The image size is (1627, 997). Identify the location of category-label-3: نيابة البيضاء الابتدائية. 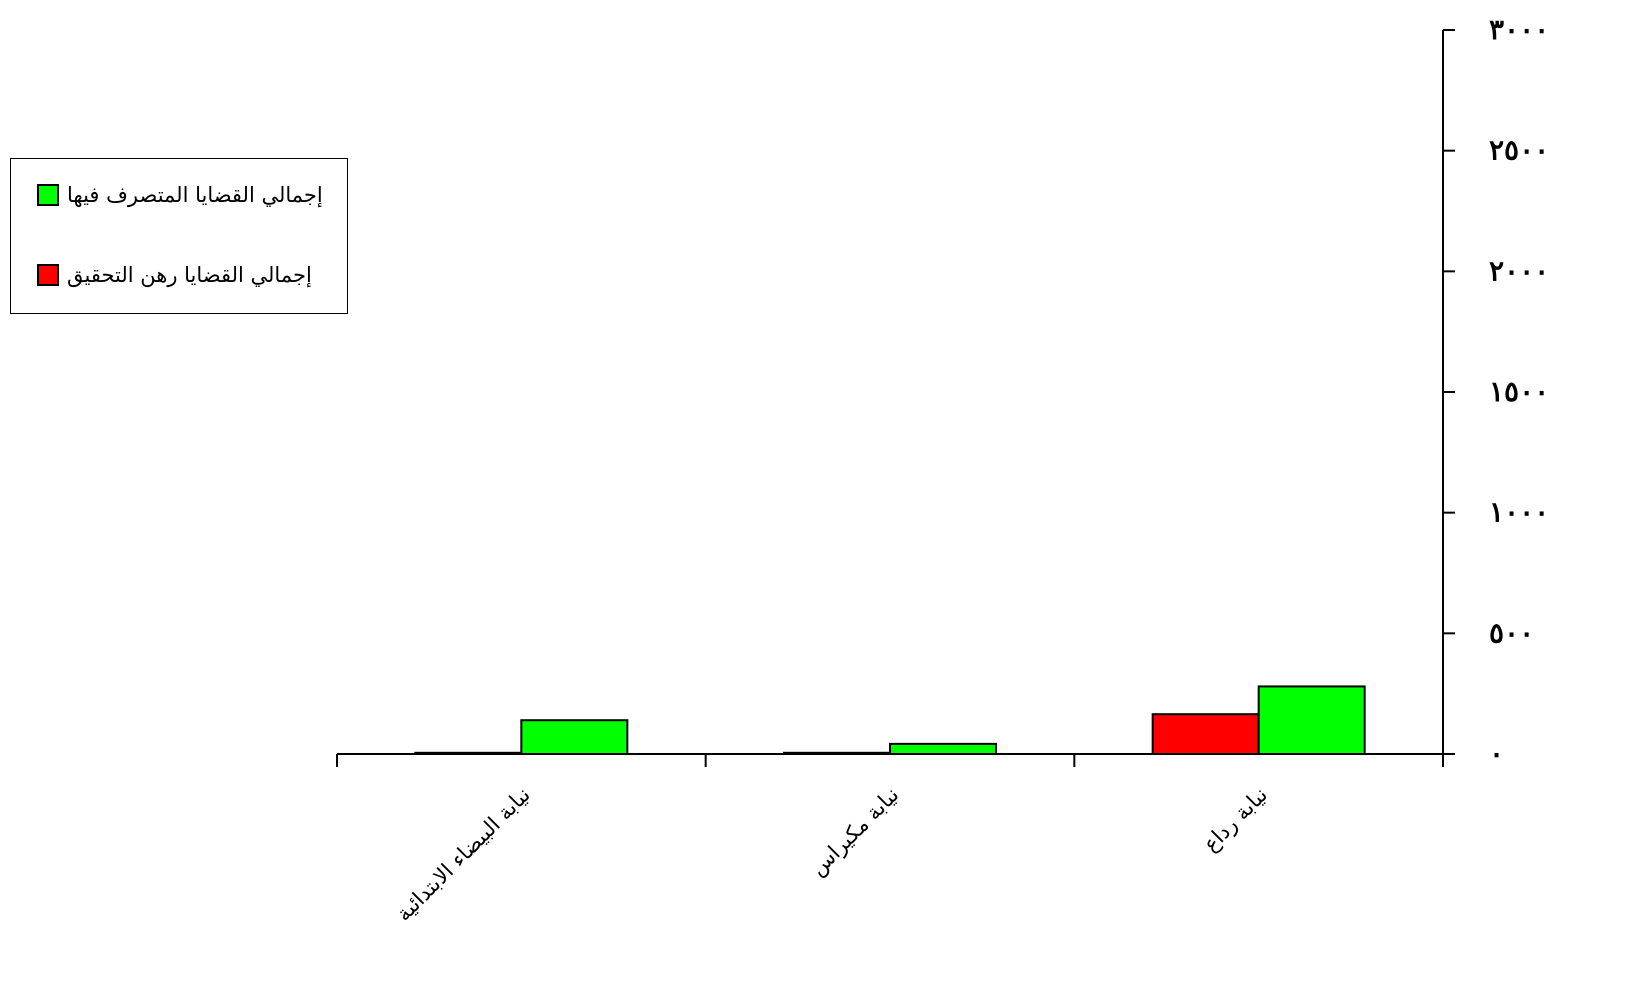
(463, 854).